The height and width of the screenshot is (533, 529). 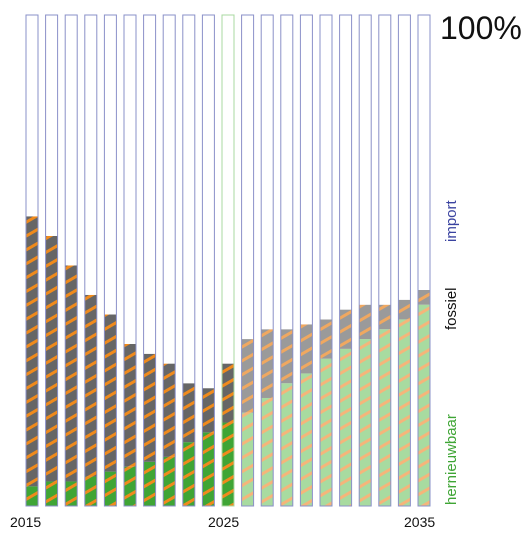 What do you see at coordinates (424, 405) in the screenshot?
I see `bar-hernieuwbaar-2035` at bounding box center [424, 405].